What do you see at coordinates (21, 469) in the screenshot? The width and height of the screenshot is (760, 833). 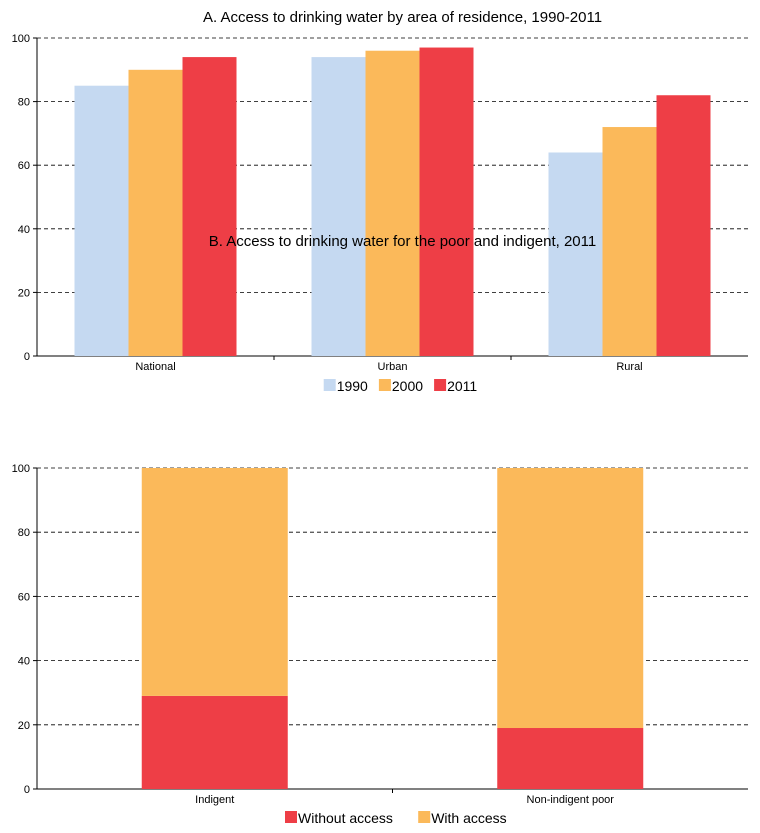 I see `chart-b-y-tick-label: 100` at bounding box center [21, 469].